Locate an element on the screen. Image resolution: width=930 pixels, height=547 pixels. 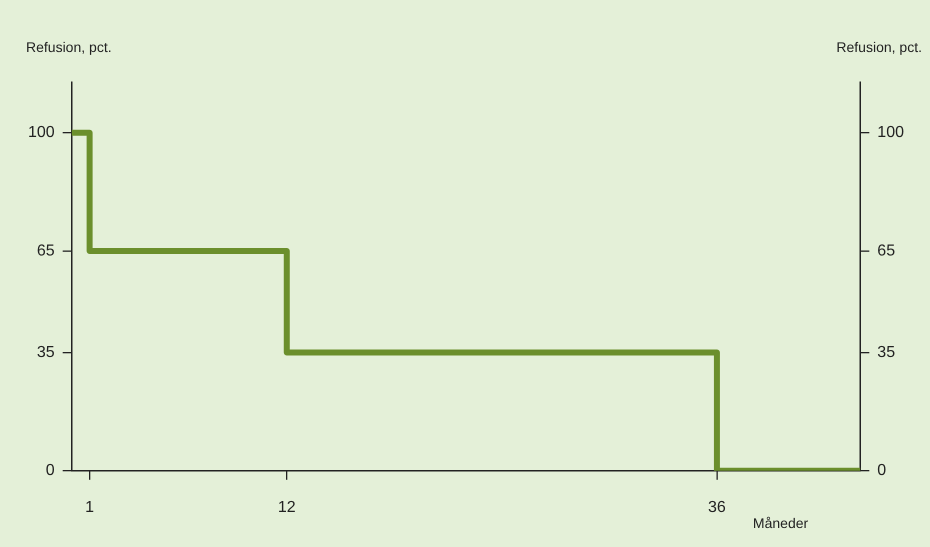
y-axis-title: Refusion, pct. is located at coordinates (69, 47).